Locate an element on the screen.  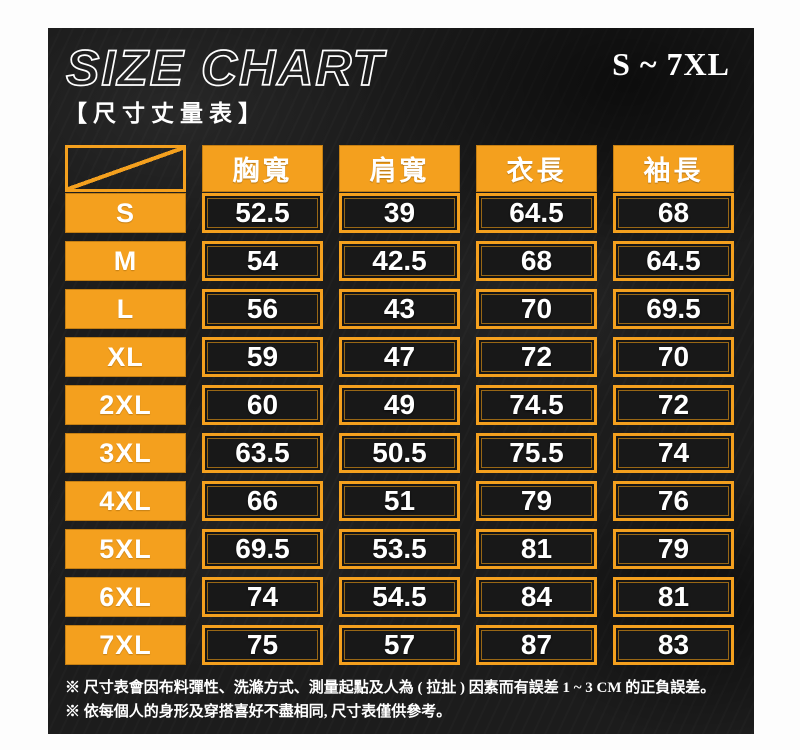
measurement-cell: 54 is located at coordinates (262, 261).